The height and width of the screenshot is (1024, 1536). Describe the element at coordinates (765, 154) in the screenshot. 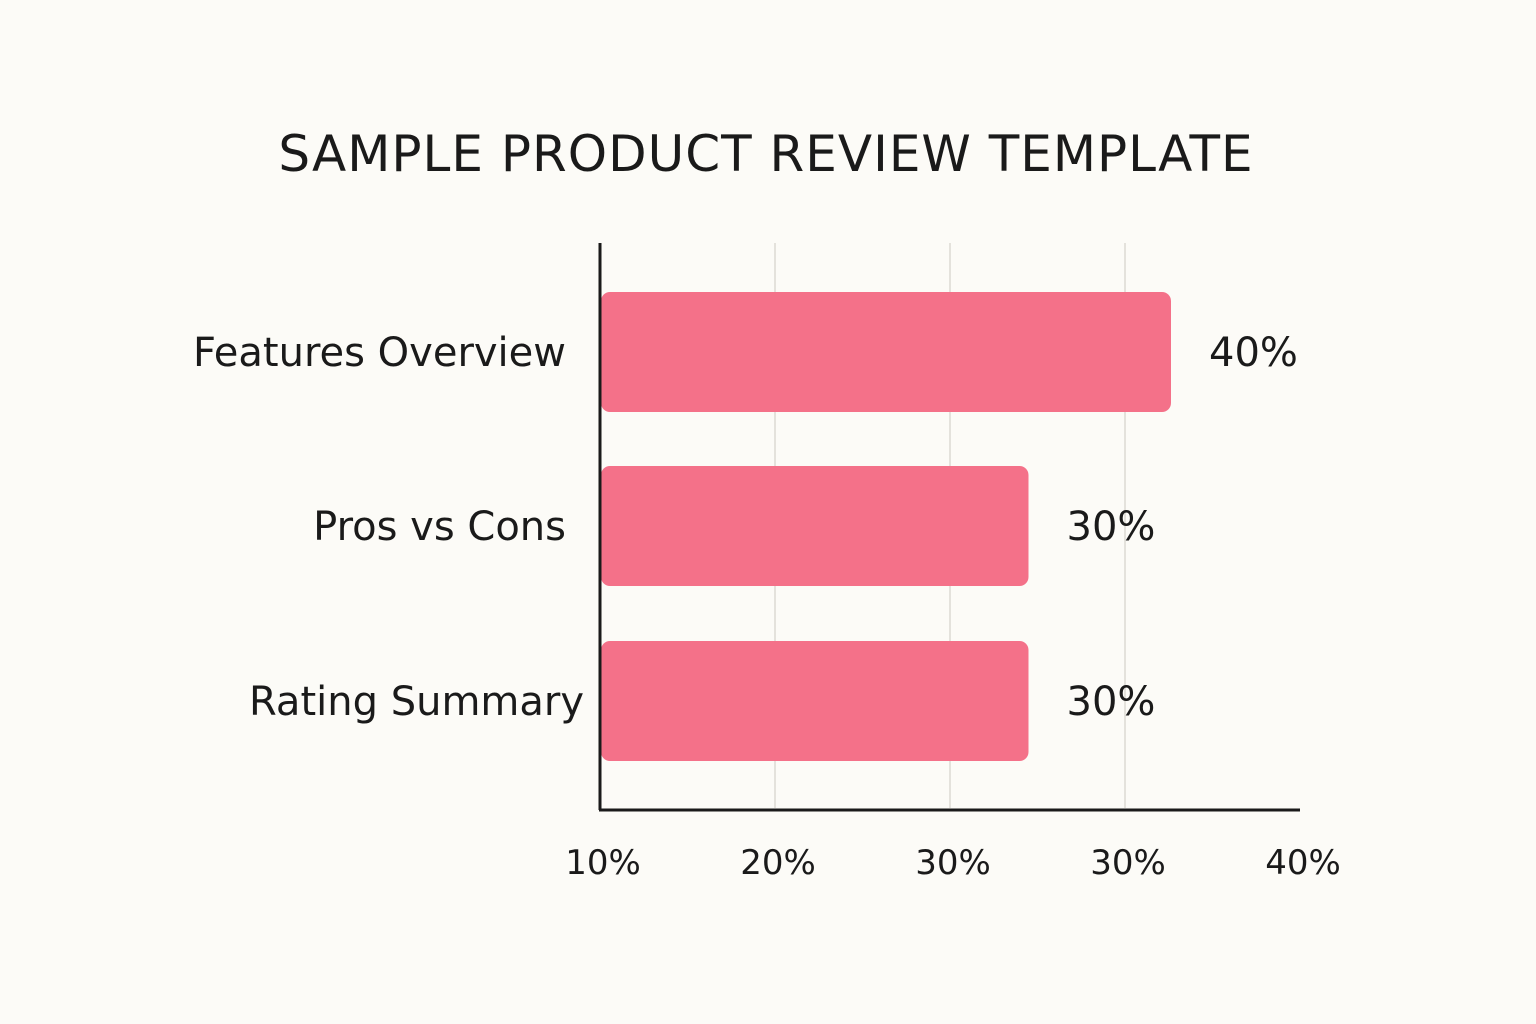

I see `chart-title: SAMPLE PRODUCT REVIEW TEMPLATE` at that location.